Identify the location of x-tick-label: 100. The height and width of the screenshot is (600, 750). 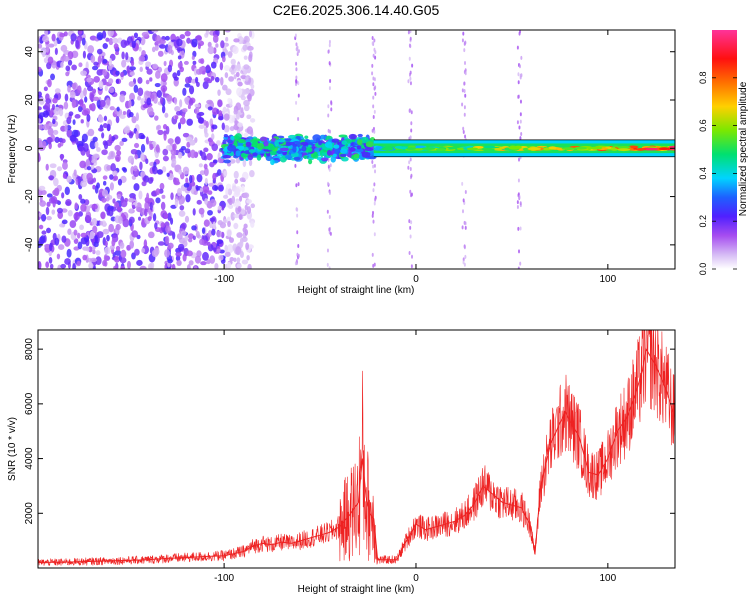
(608, 279).